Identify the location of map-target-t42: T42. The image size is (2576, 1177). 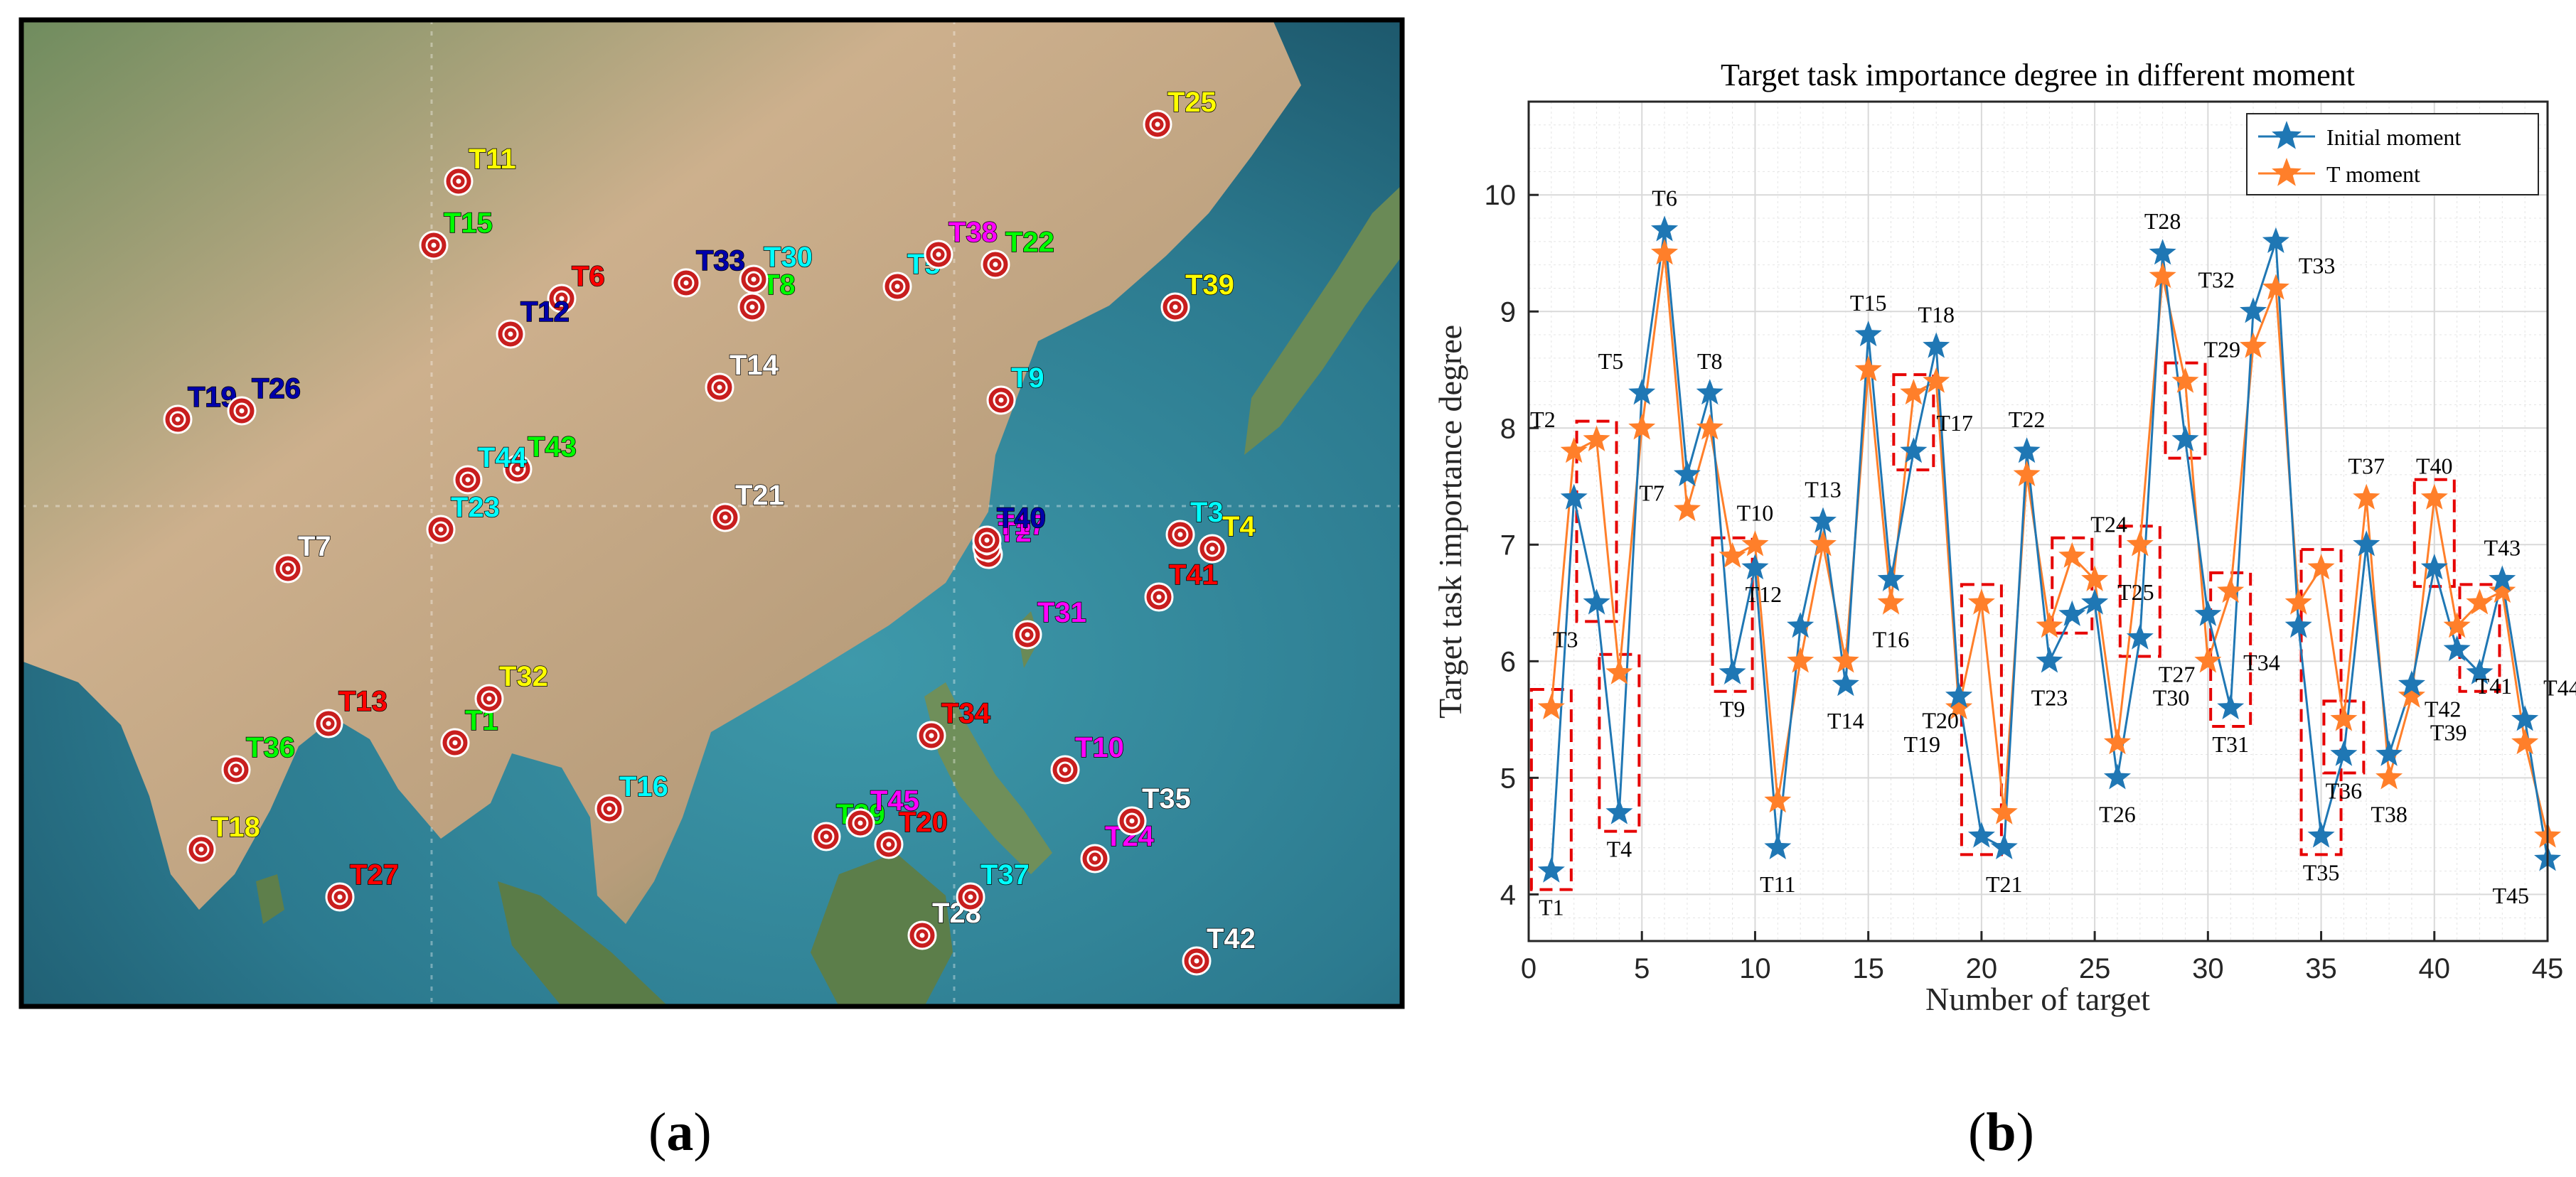
(1219, 949).